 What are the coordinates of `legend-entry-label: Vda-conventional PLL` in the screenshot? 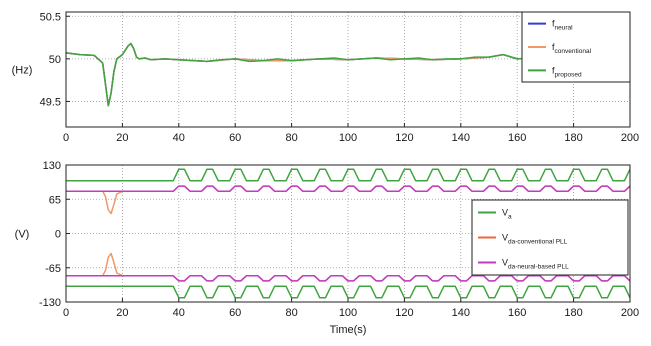 It's located at (535, 239).